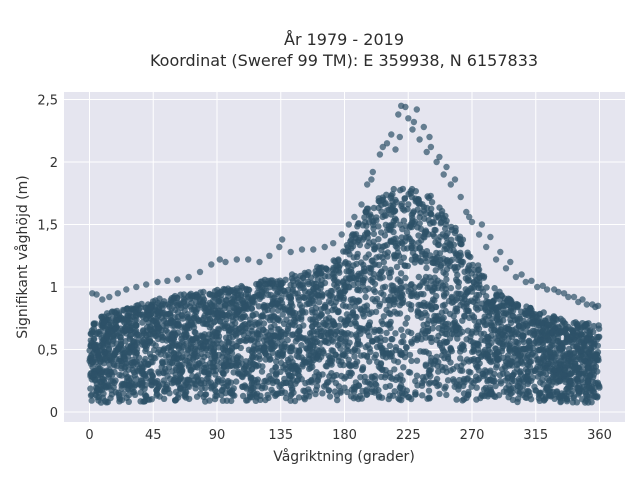  I want to click on y-tick-label: 2,5, so click(47, 101).